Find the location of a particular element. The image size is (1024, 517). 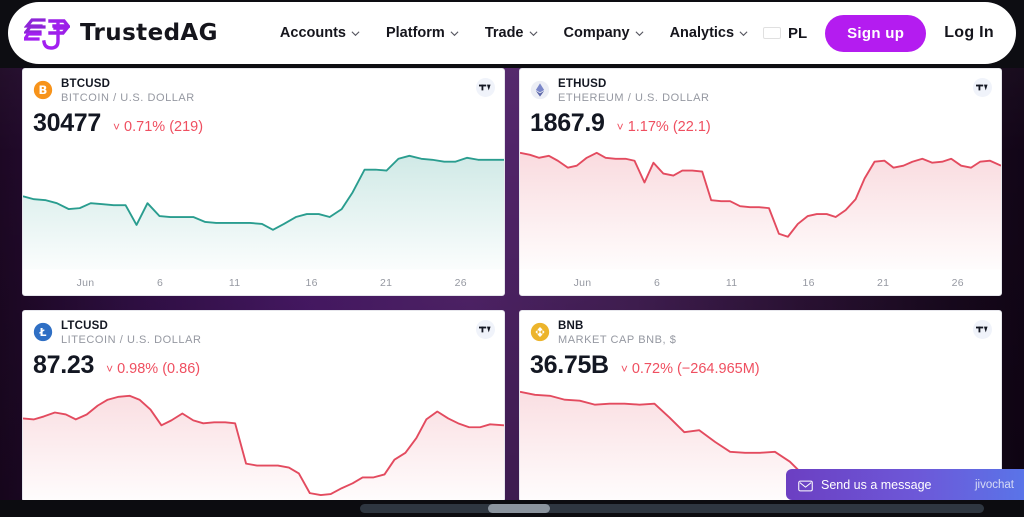

brand-name: TrustedAG is located at coordinates (149, 33).